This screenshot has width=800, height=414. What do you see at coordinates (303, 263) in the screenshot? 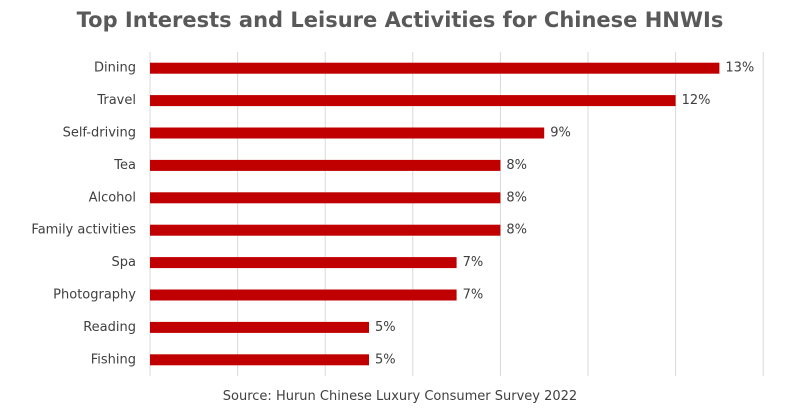
I see `bar-spa` at bounding box center [303, 263].